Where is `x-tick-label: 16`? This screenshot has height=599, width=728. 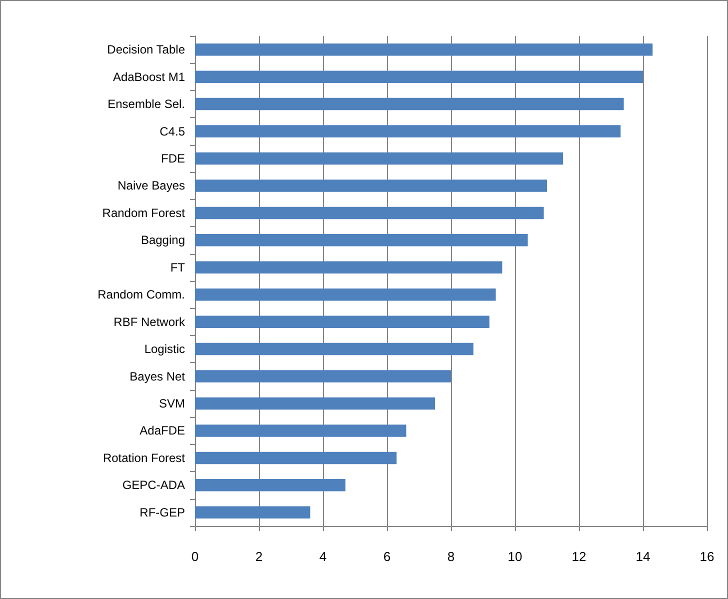 x-tick-label: 16 is located at coordinates (707, 556).